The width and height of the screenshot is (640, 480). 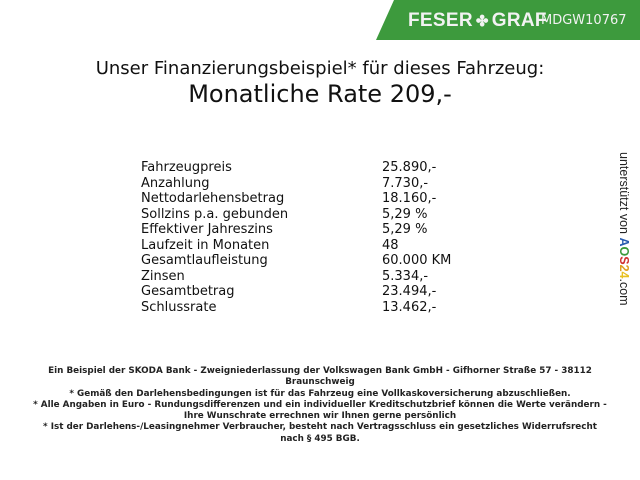 What do you see at coordinates (409, 198) in the screenshot?
I see `row-value: 18.160,-` at bounding box center [409, 198].